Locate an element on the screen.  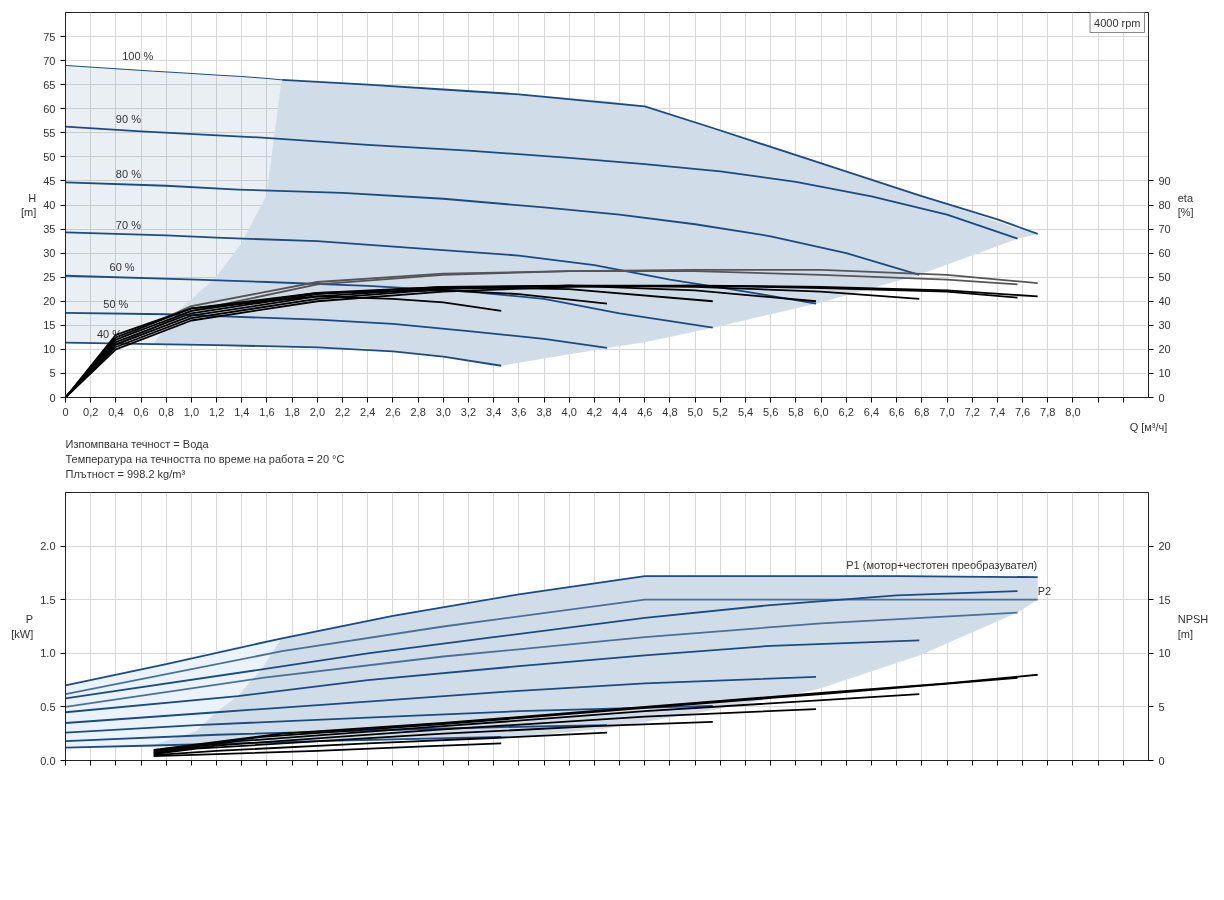
x-tick-label: 2,4 is located at coordinates (368, 411).